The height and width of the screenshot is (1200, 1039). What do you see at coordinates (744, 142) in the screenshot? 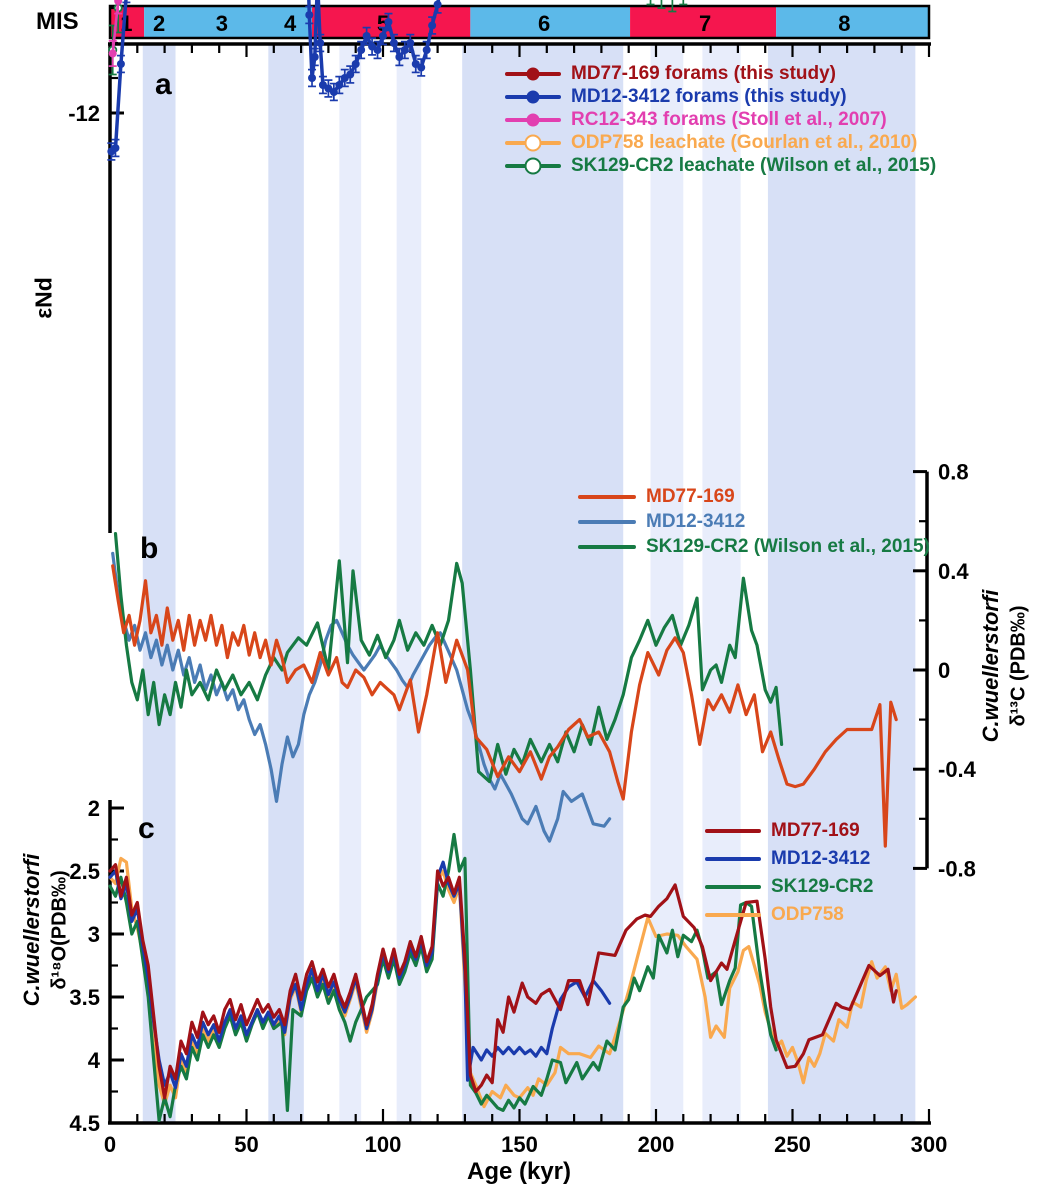
I see `legend-label: ODP758 leachate (Gourlan et al., 2010)` at bounding box center [744, 142].